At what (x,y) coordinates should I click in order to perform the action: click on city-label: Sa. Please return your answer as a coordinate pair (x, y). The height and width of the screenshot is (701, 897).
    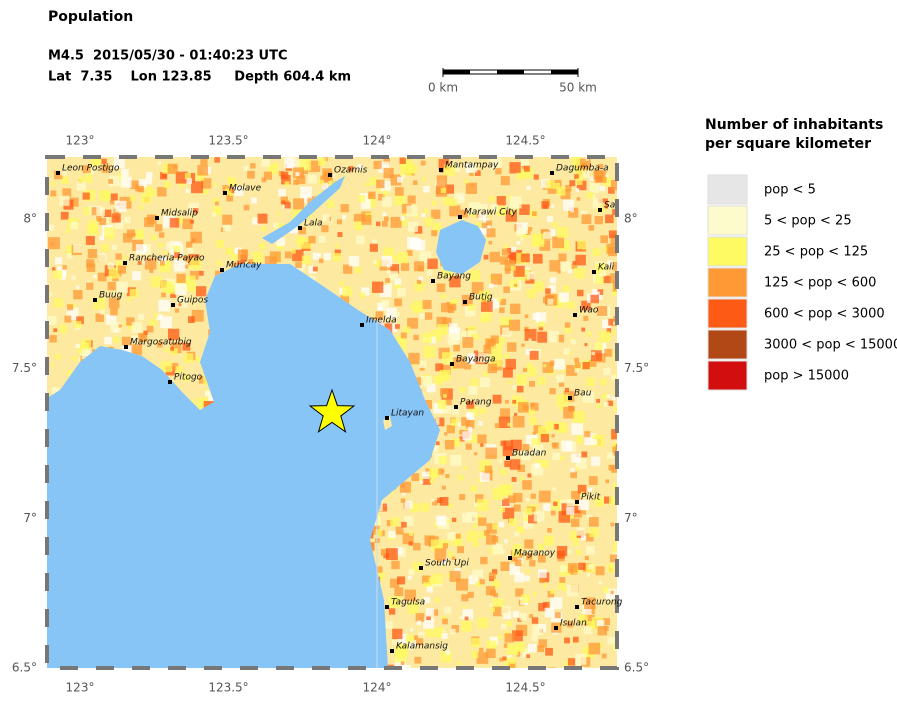
    Looking at the image, I should click on (609, 206).